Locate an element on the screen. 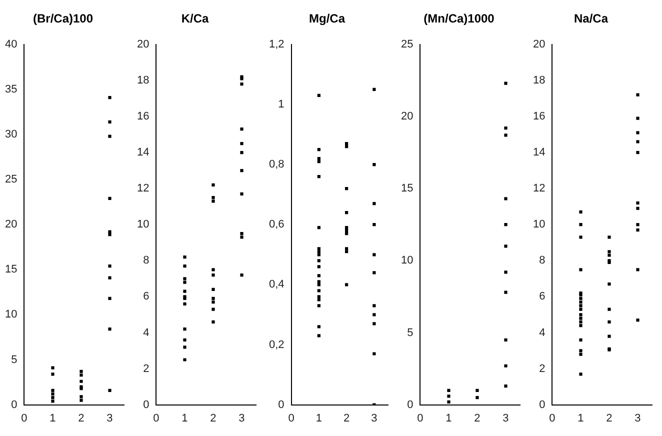  y-tick-label: 0,2 is located at coordinates (276, 344).